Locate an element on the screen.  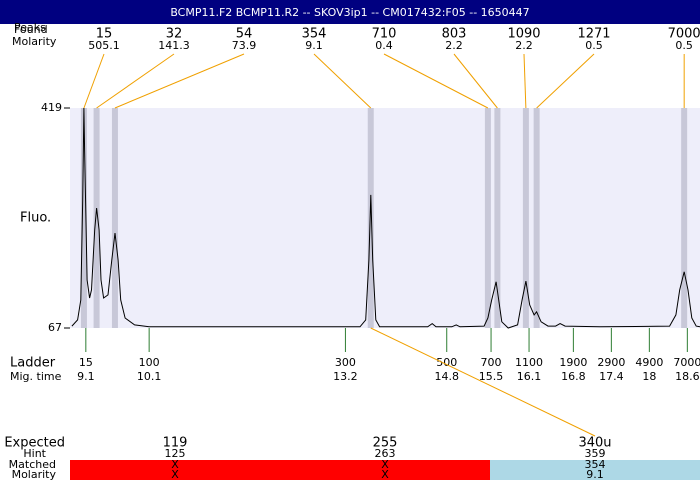
peak-size: 7000 is located at coordinates (684, 34).